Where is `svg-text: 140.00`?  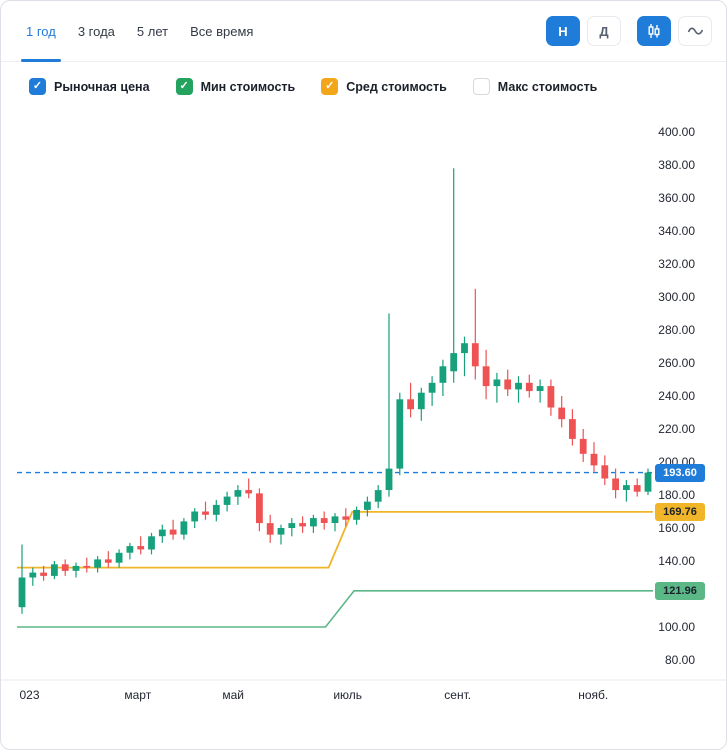
svg-text: 140.00 is located at coordinates (676, 561).